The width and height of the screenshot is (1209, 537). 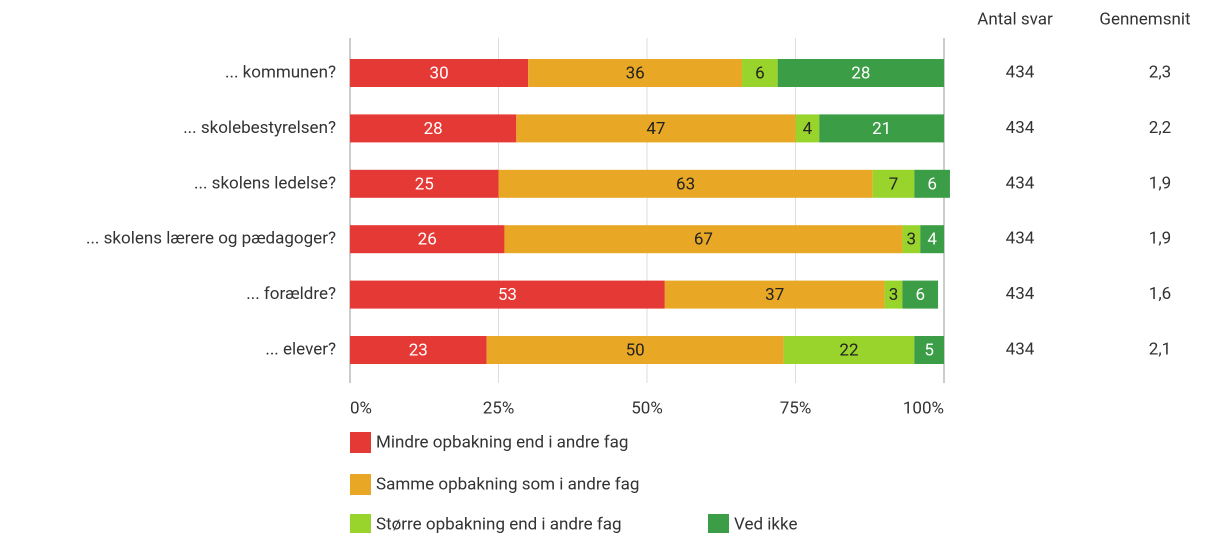 I want to click on data-label: 25, so click(x=424, y=184).